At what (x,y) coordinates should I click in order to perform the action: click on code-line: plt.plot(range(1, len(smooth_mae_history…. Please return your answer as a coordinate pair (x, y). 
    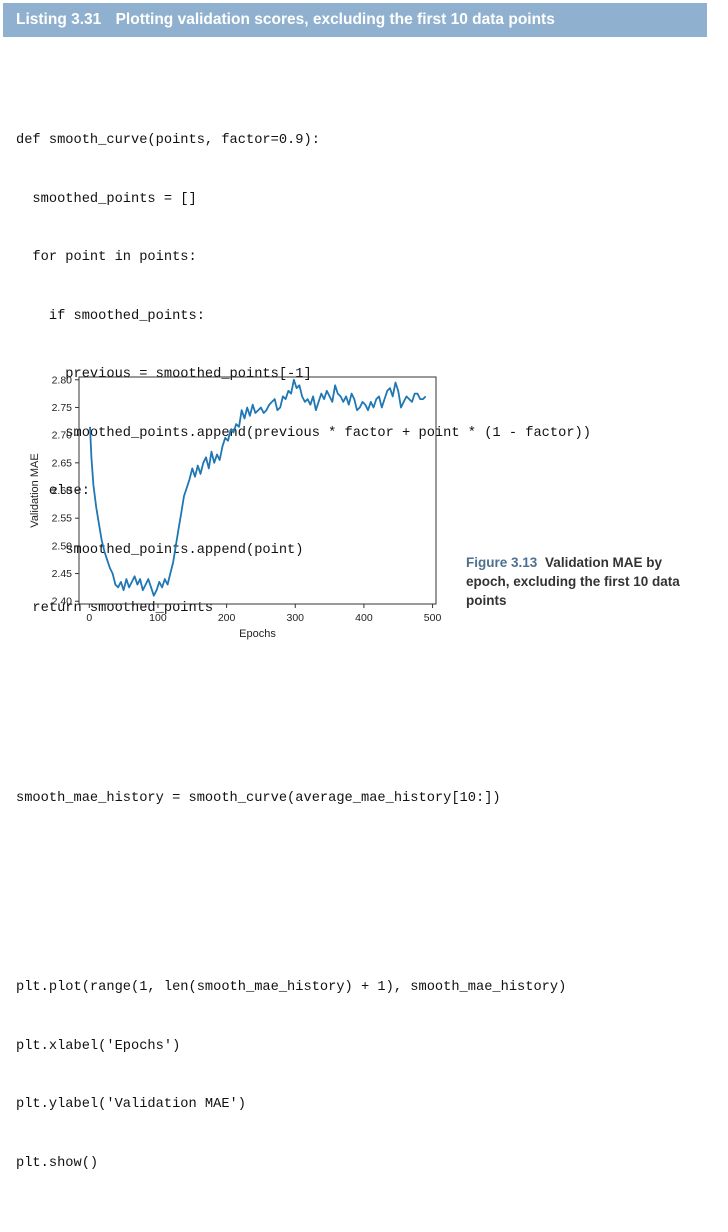
    Looking at the image, I should click on (291, 987).